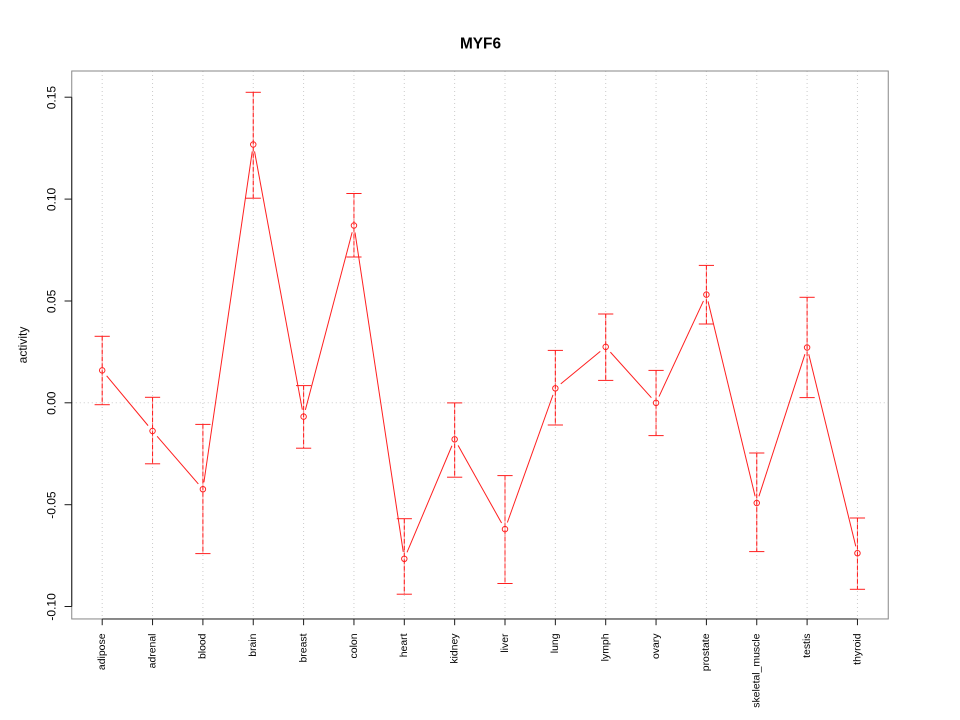  I want to click on svg-text: 0.05, so click(51, 301).